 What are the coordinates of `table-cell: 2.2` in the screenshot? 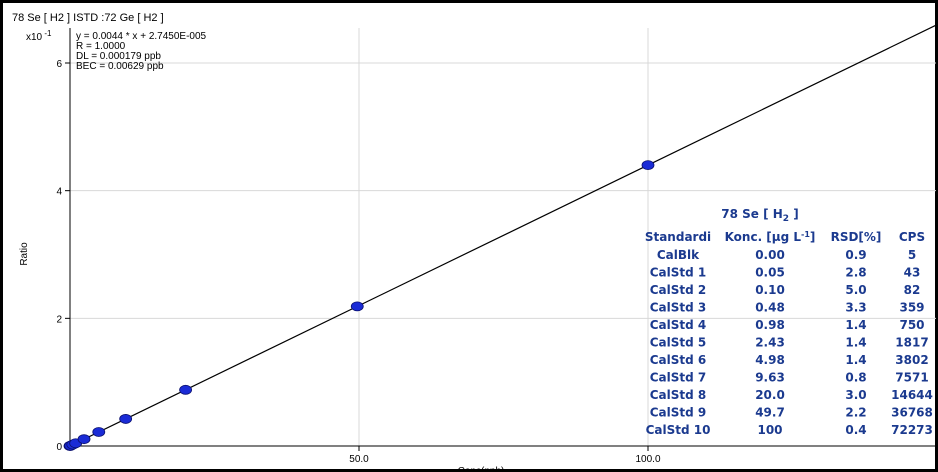 It's located at (855, 413).